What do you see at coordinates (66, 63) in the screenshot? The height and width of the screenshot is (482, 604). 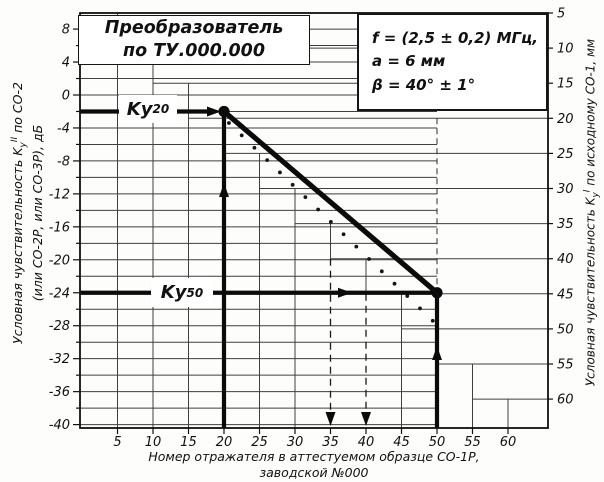 I see `svg-text: 4` at bounding box center [66, 63].